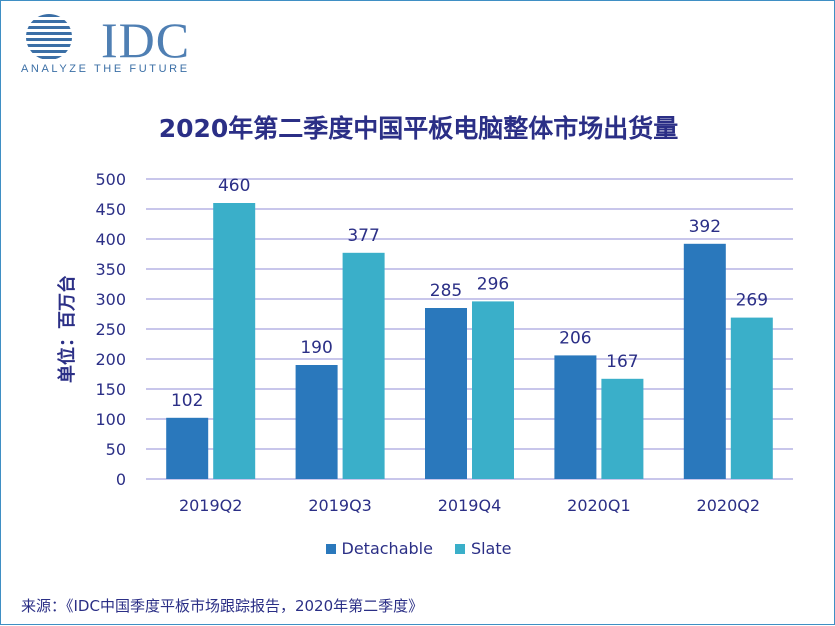 The image size is (835, 626). Describe the element at coordinates (340, 505) in the screenshot. I see `x-tick-label: 2019Q3` at that location.